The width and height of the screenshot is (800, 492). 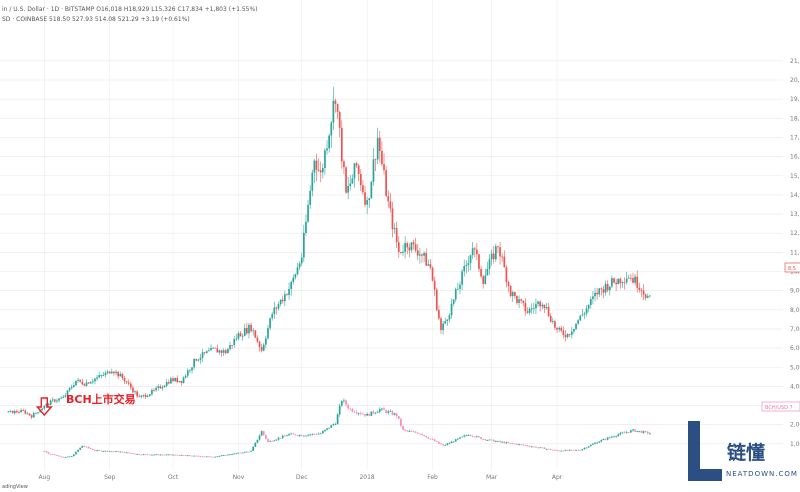 What do you see at coordinates (795, 195) in the screenshot?
I see `y-tick-label: 14,` at bounding box center [795, 195].